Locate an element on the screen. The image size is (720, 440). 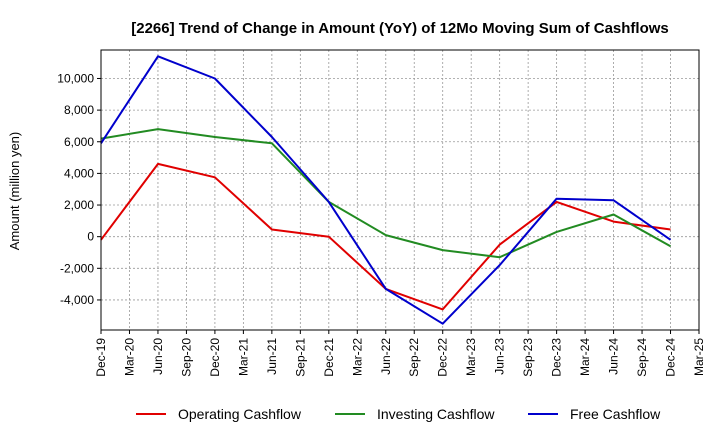
x-tick-label: Mar-23 is located at coordinates (471, 357).